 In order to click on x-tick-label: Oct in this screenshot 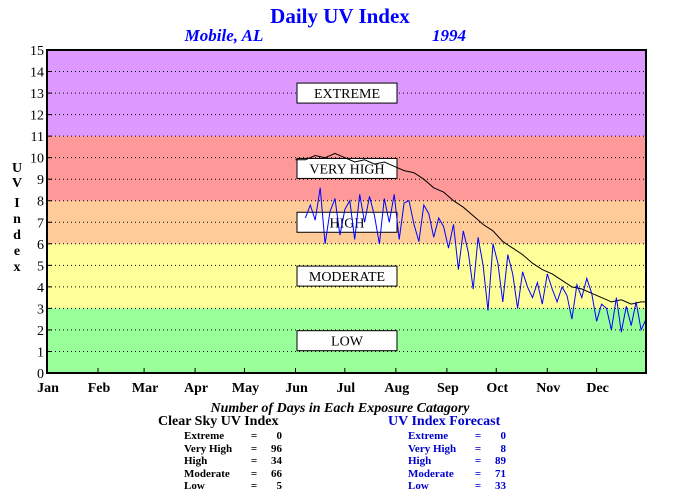, I will do `click(497, 388)`.